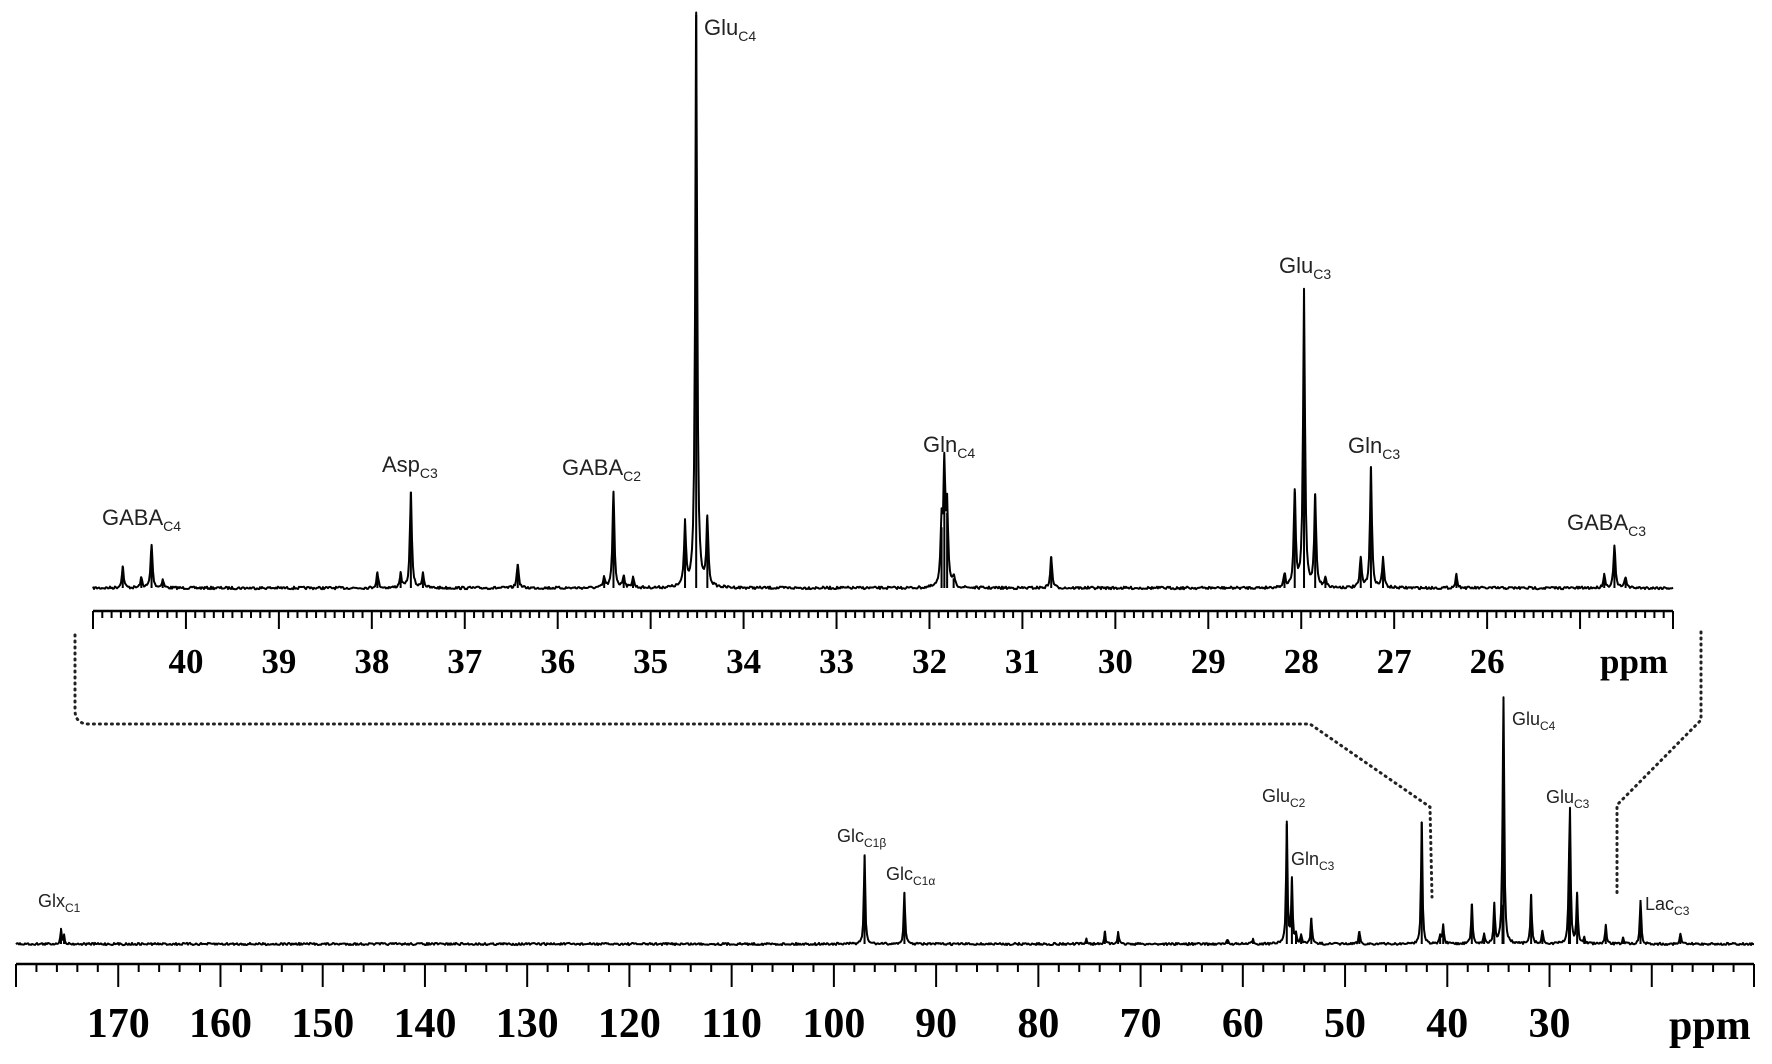 This screenshot has height=1064, width=1772. Describe the element at coordinates (401, 464) in the screenshot. I see `peak-label-name: Asp` at that location.